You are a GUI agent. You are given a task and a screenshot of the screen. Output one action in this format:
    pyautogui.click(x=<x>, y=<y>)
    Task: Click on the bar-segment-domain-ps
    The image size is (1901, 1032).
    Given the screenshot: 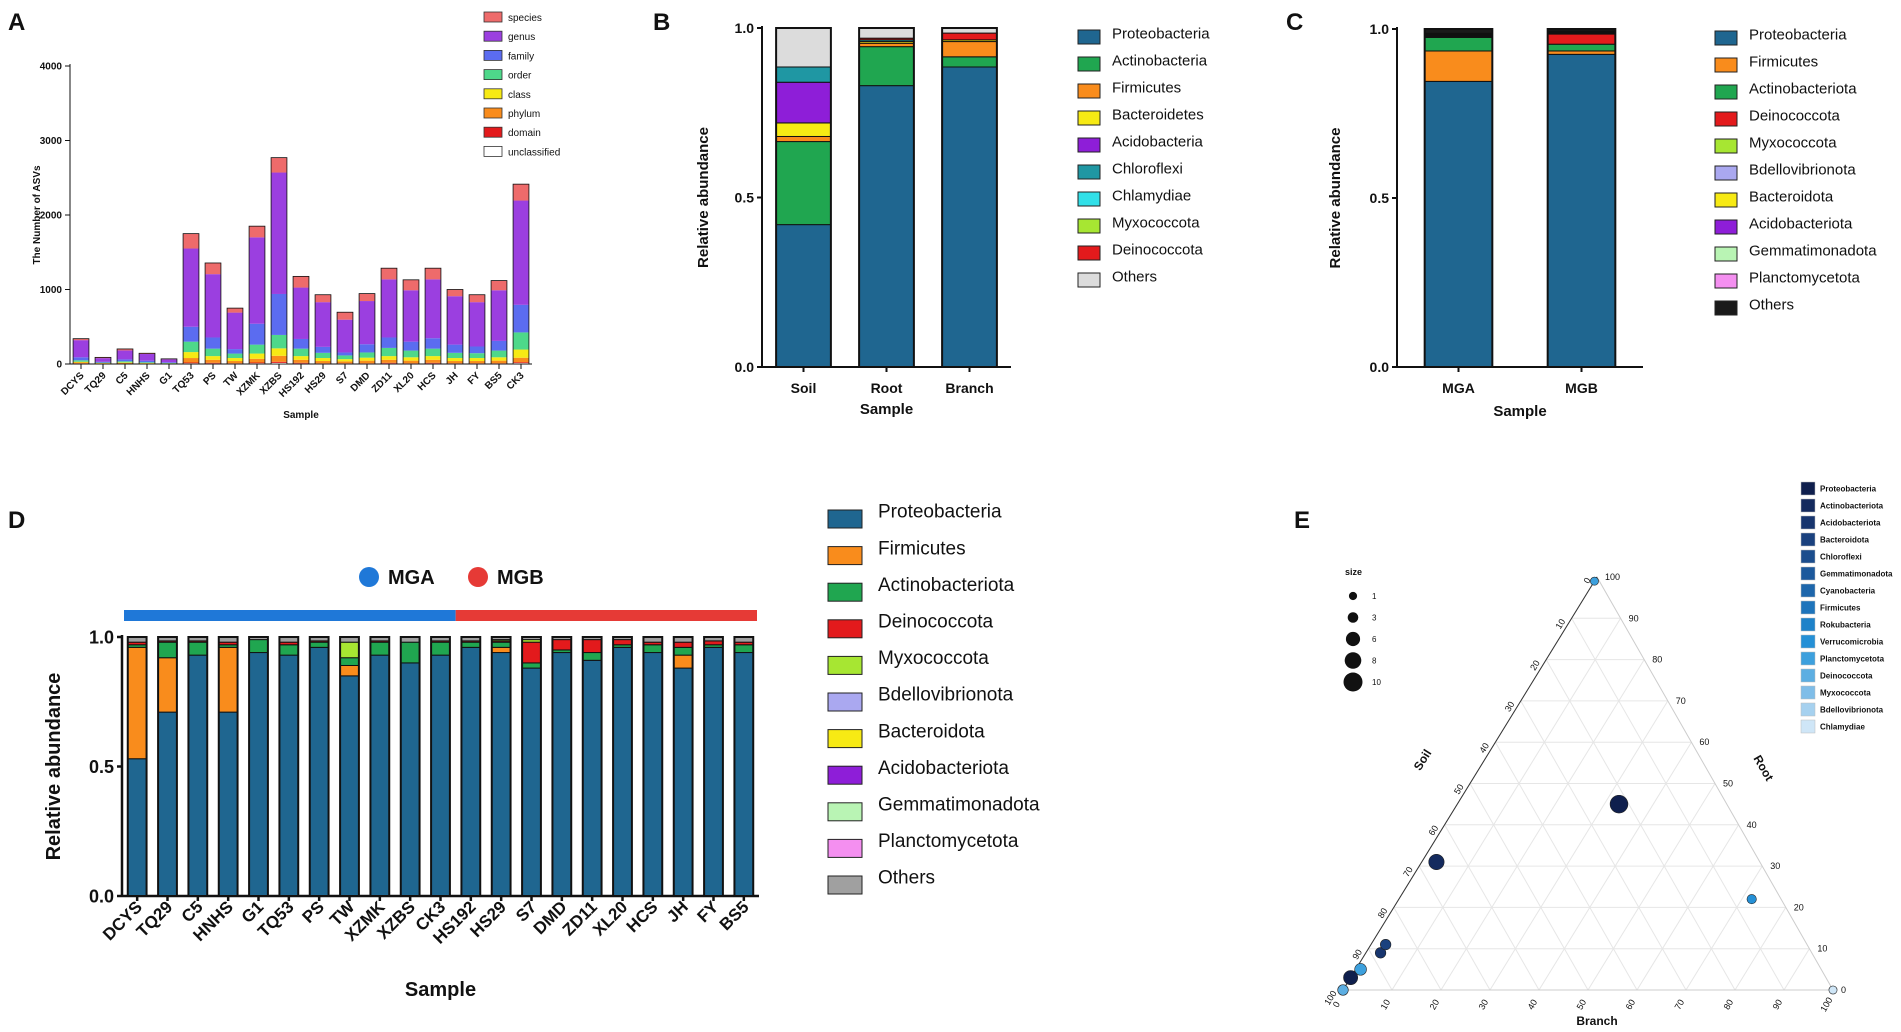 What is the action you would take?
    pyautogui.click(x=213, y=363)
    